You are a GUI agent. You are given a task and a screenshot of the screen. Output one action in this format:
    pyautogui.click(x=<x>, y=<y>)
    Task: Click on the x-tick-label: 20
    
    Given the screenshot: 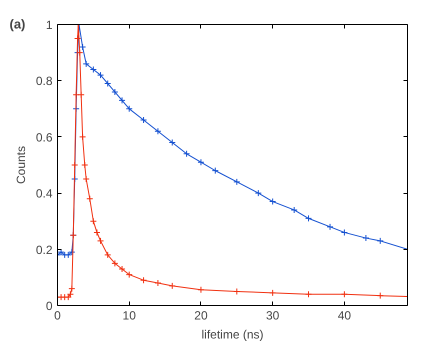 What is the action you would take?
    pyautogui.click(x=201, y=315)
    